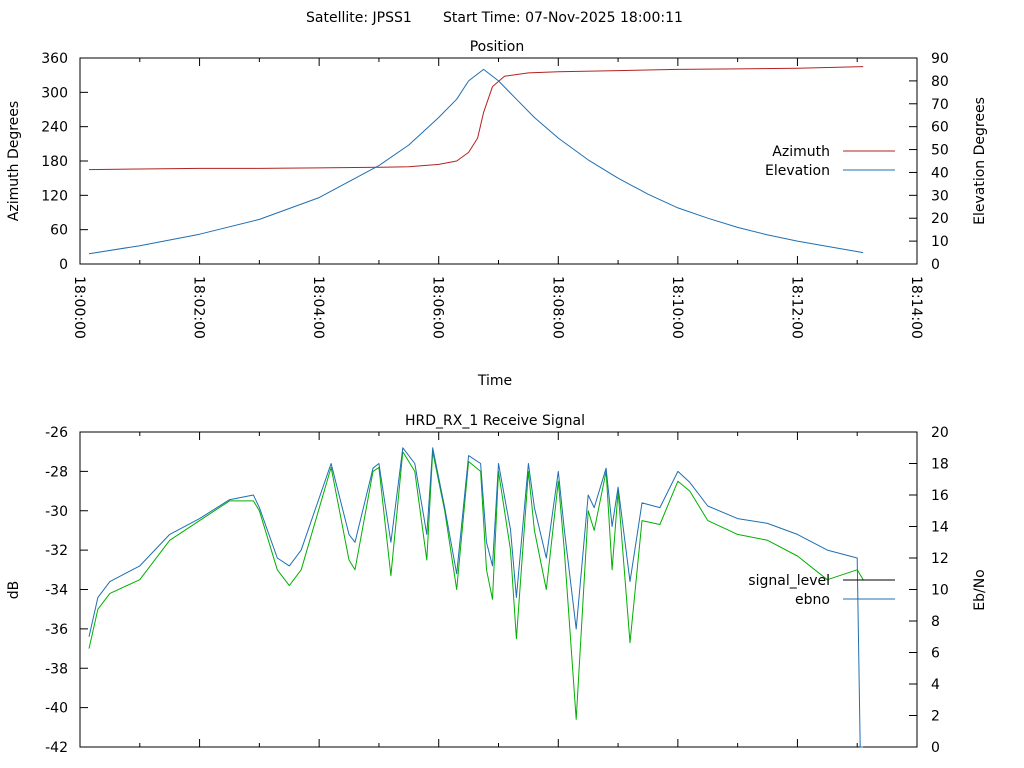 This screenshot has width=1024, height=768. What do you see at coordinates (495, 421) in the screenshot?
I see `signal-chart-title: HRD_RX_1 Receive Signal` at bounding box center [495, 421].